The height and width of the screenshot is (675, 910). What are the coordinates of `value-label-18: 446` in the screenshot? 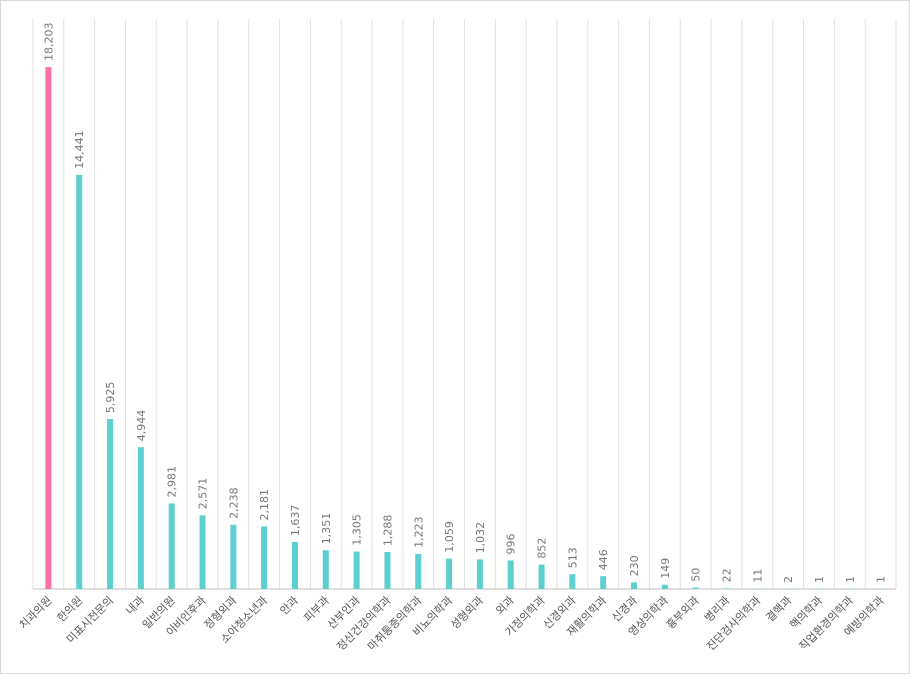 It's located at (603, 559).